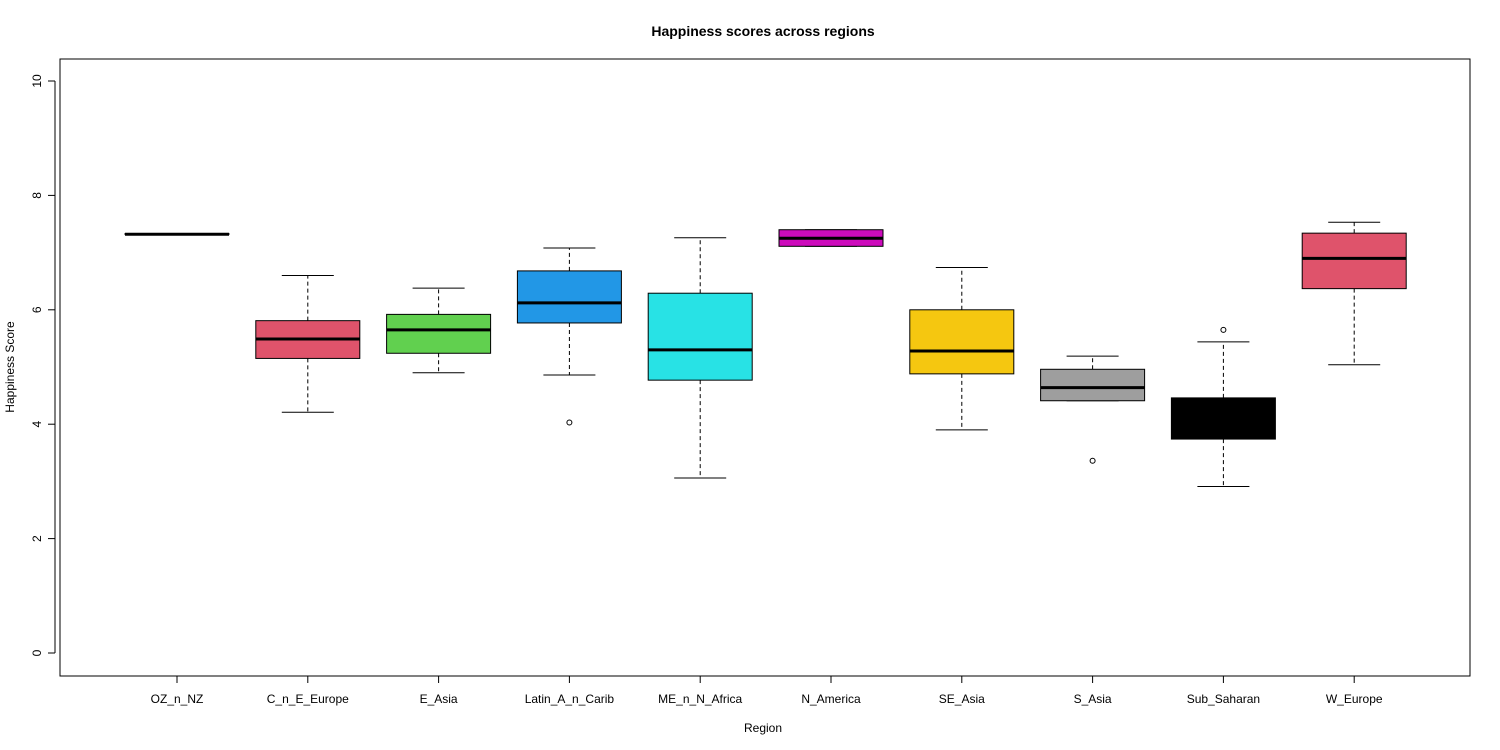 The image size is (1500, 750). I want to click on box-S_Asia, so click(1093, 409).